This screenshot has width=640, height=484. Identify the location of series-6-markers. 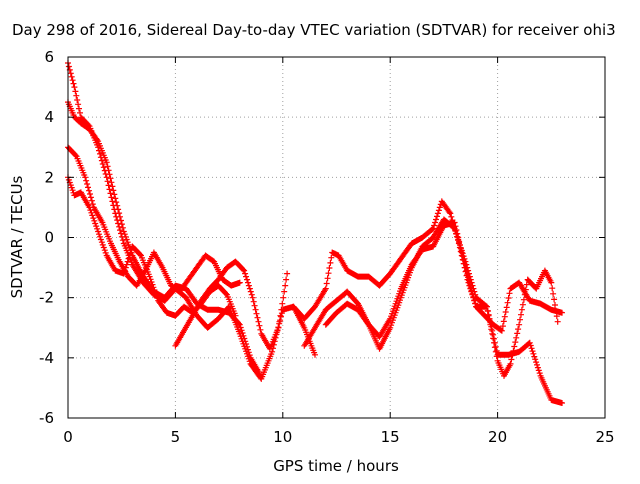
(427, 266).